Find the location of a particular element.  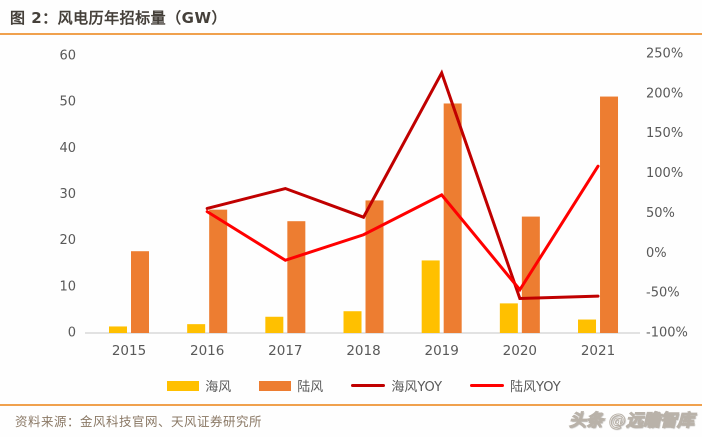

legend-label-offshore-yoy: 海风YOY is located at coordinates (417, 387).